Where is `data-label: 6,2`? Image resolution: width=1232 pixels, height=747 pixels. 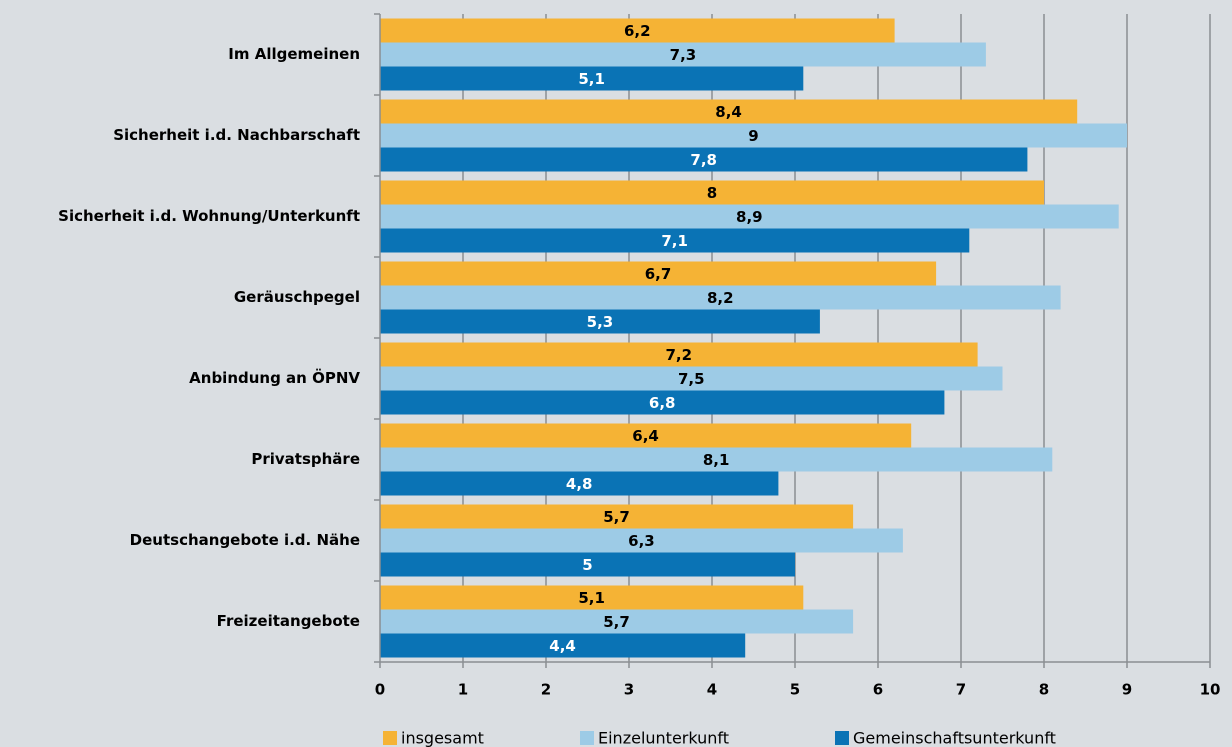 data-label: 6,2 is located at coordinates (637, 31).